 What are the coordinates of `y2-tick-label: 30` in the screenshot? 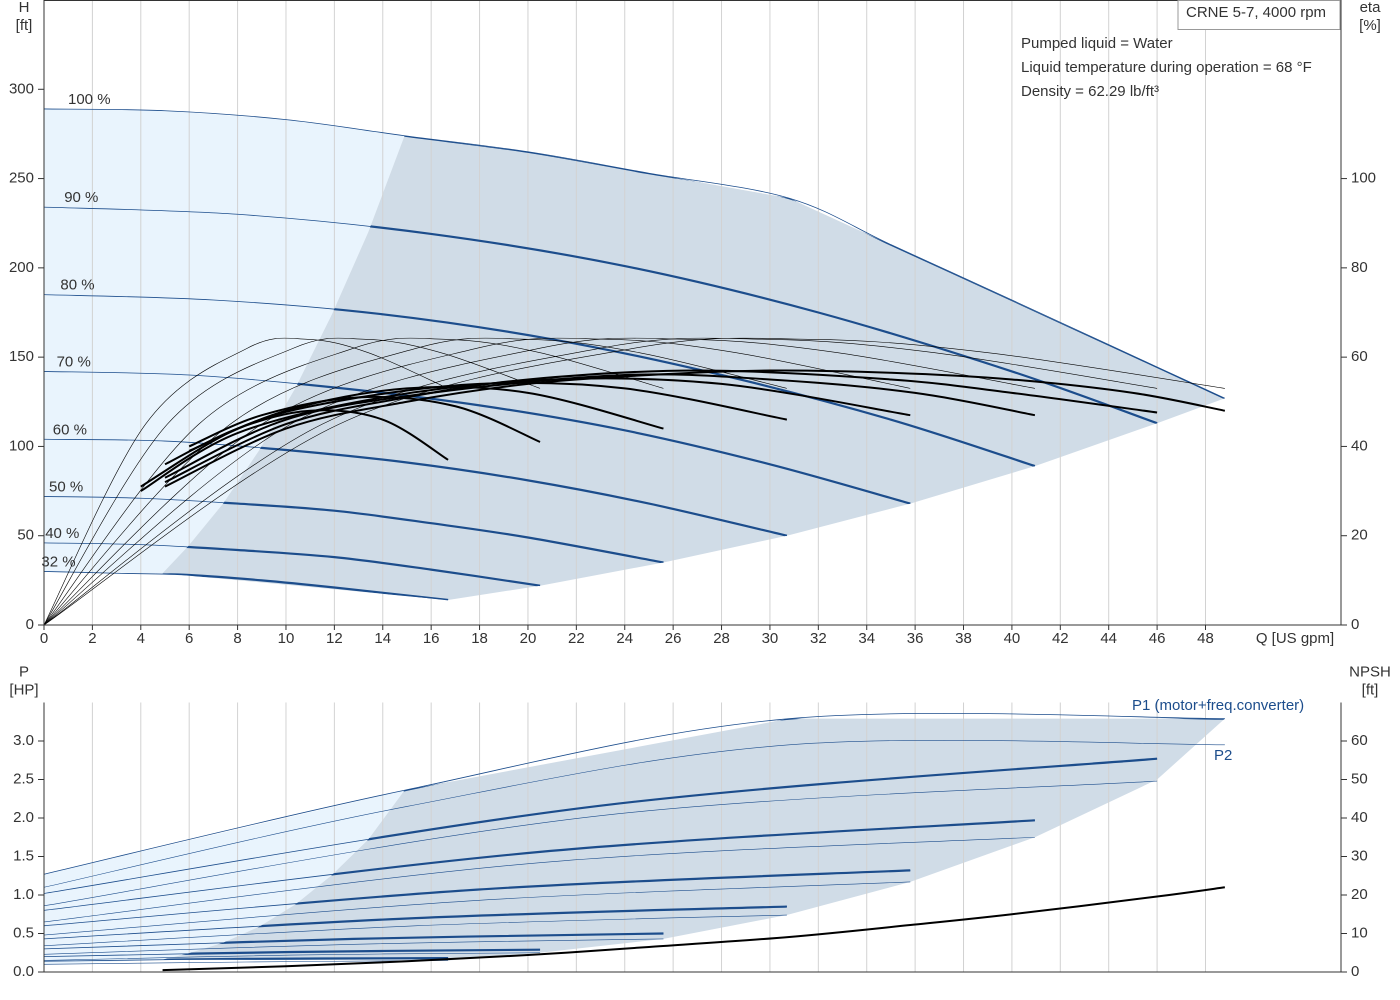 It's located at (1359, 855).